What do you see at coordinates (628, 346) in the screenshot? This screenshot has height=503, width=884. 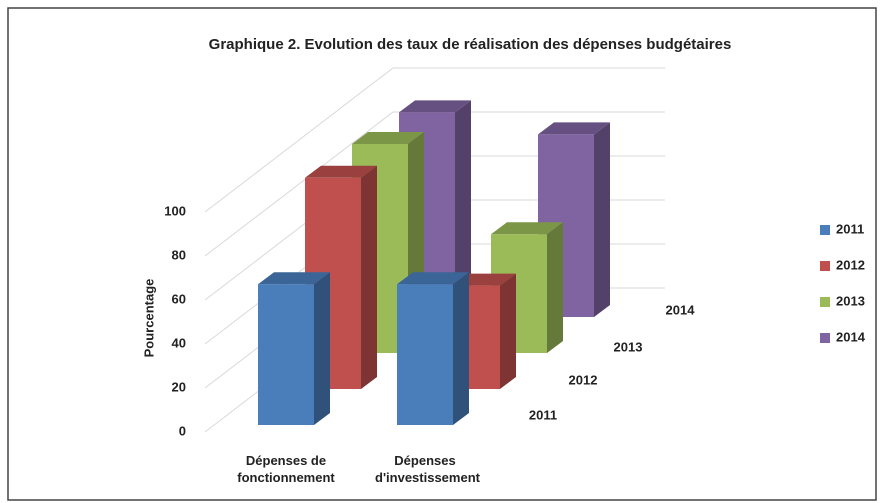 I see `depth-axis-label: 2013` at bounding box center [628, 346].